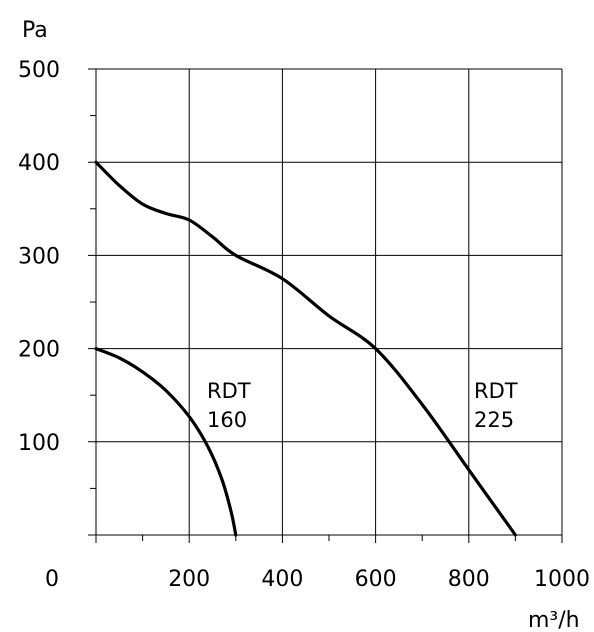  What do you see at coordinates (282, 579) in the screenshot?
I see `x-tick-label: 400` at bounding box center [282, 579].